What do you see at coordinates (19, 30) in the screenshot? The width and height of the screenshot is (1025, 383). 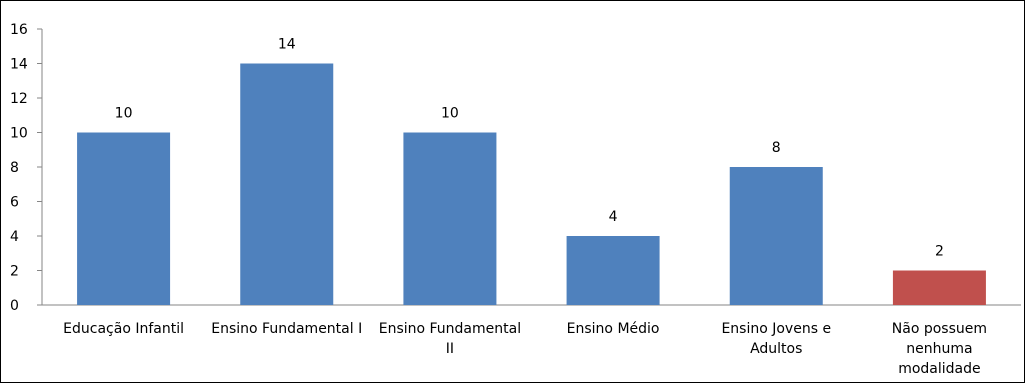 I see `y-tick-label: 16` at bounding box center [19, 30].